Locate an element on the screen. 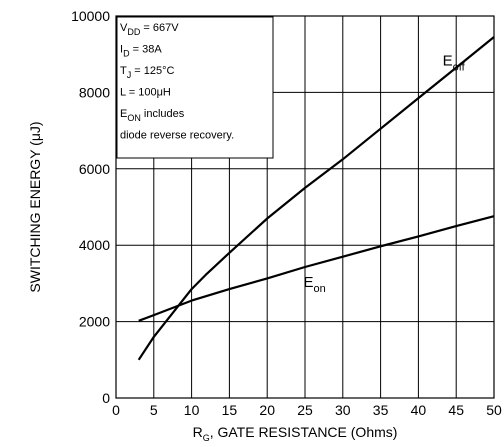  x-tick-labels: 0 5 10 15 20 25 30 35 40 45 50 is located at coordinates (307, 410).